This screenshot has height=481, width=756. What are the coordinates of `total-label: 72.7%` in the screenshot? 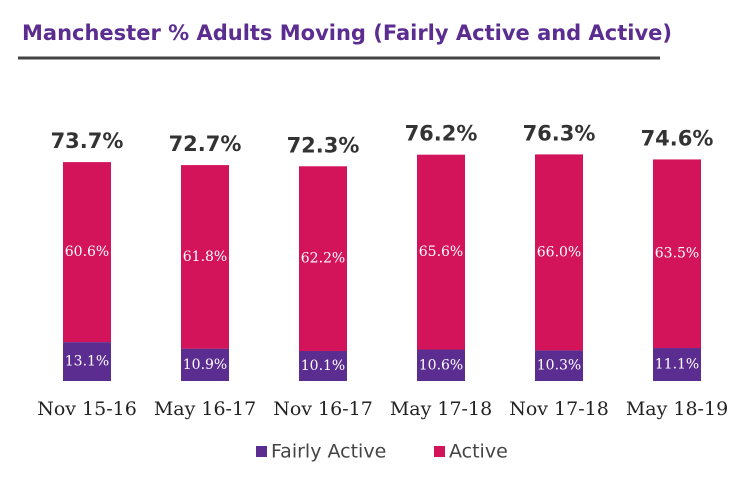 It's located at (205, 144).